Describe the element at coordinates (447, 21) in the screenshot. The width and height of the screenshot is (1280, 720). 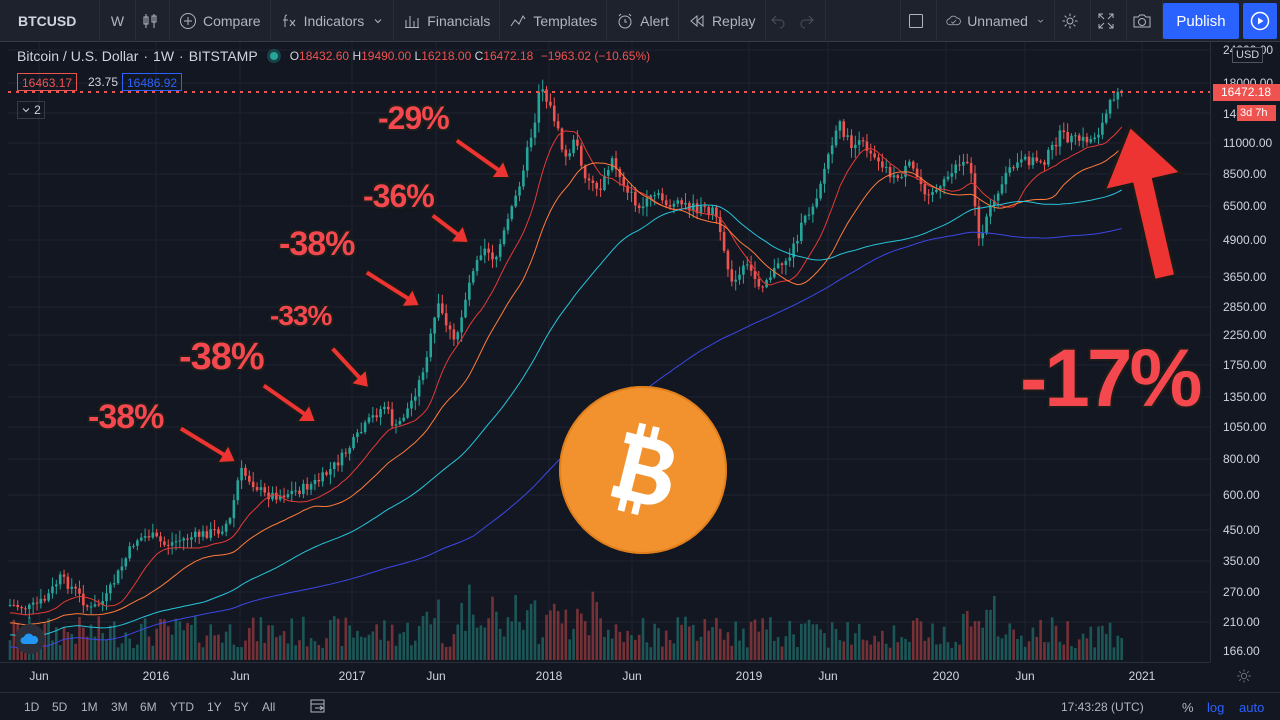
I see `financials-button: Financials` at that location.